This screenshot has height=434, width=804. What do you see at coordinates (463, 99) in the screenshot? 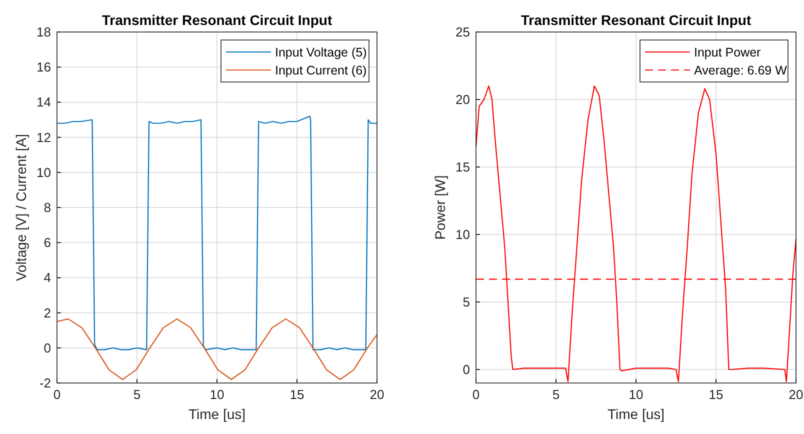
I see `y-tick-label: 20` at bounding box center [463, 99].